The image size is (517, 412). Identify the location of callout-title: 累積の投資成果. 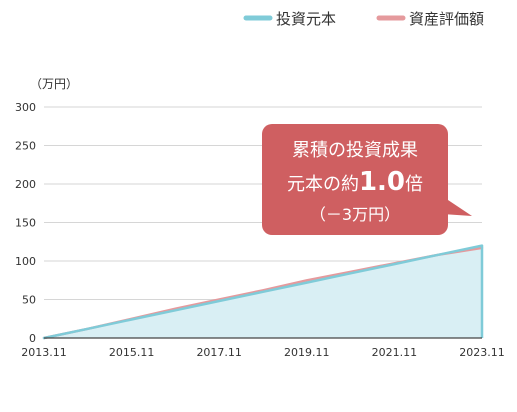
(355, 150).